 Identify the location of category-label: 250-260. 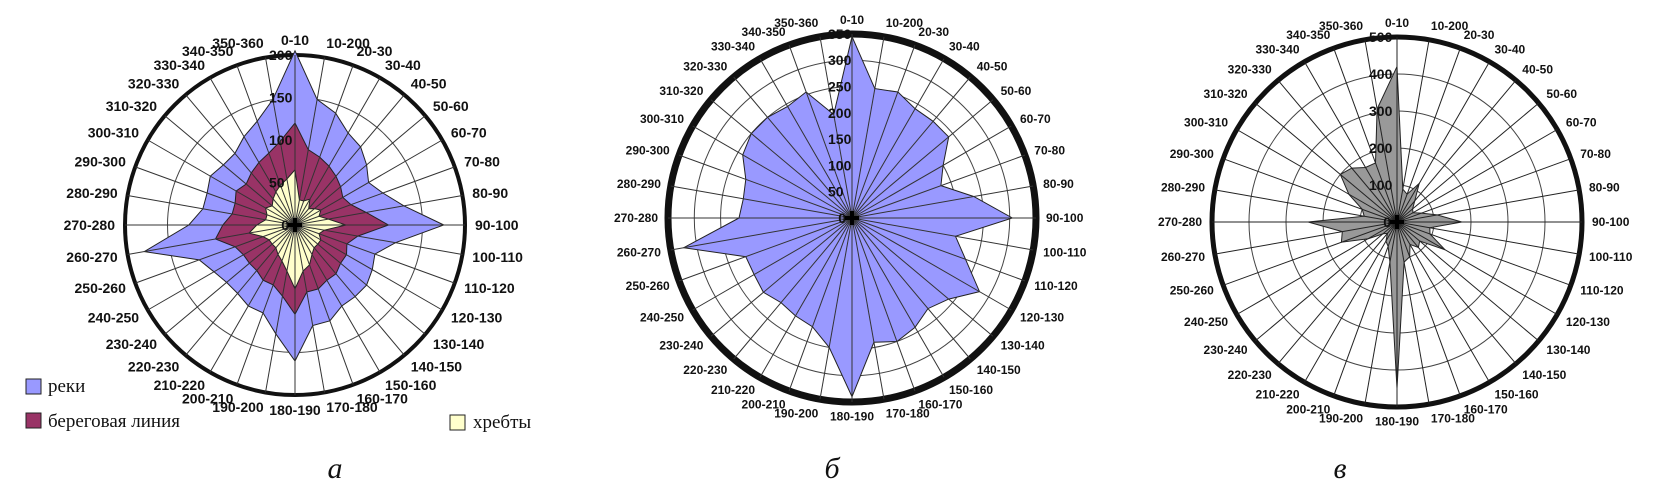
(648, 286).